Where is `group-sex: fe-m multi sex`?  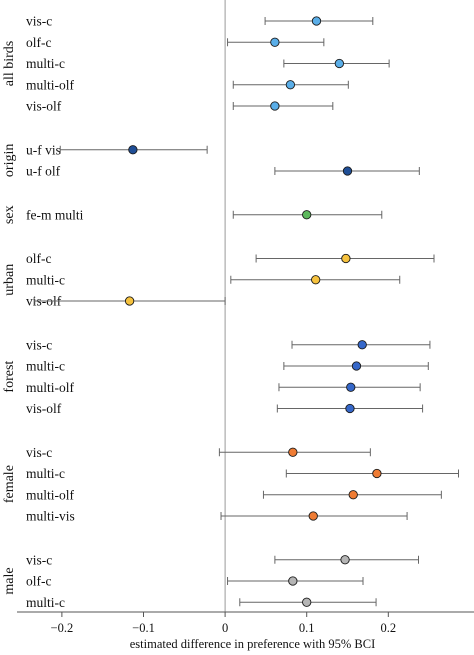 group-sex: fe-m multi sex is located at coordinates (192, 214).